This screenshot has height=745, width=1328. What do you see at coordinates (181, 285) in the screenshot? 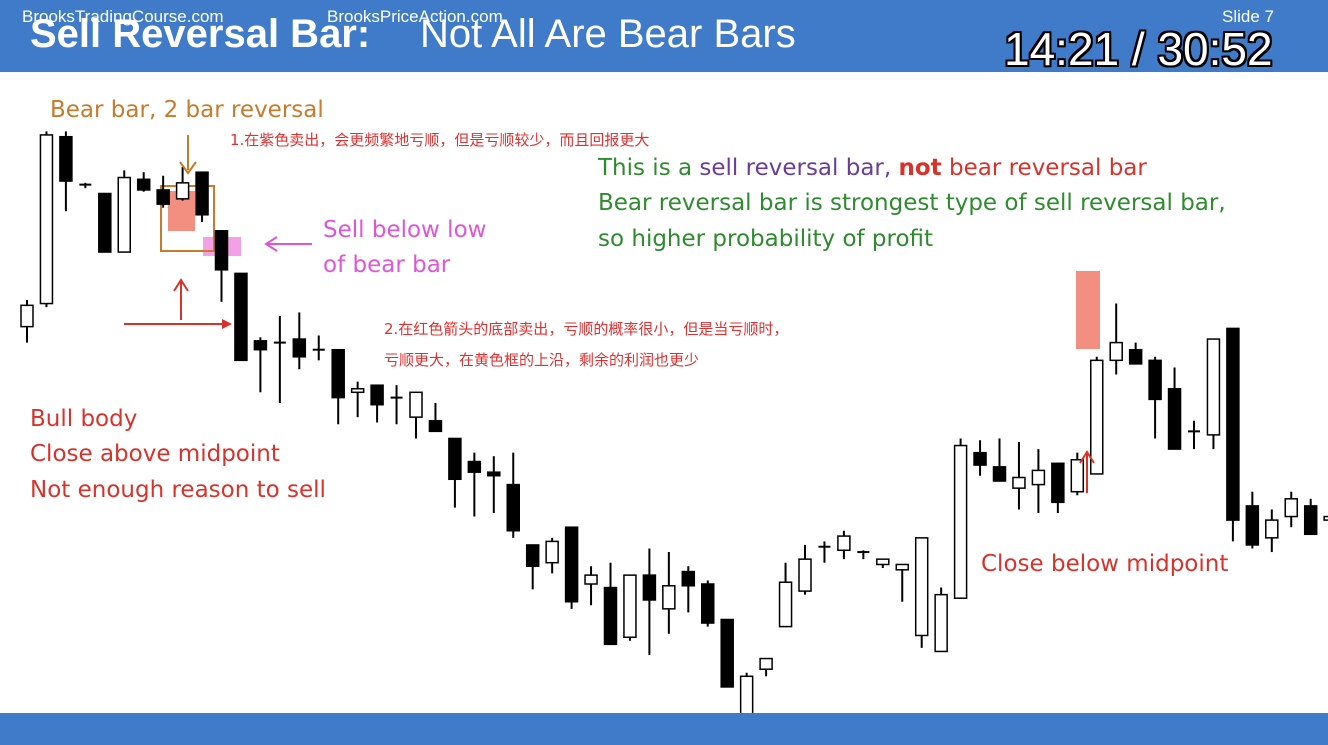
I see `arrow-red-up-left-head` at bounding box center [181, 285].